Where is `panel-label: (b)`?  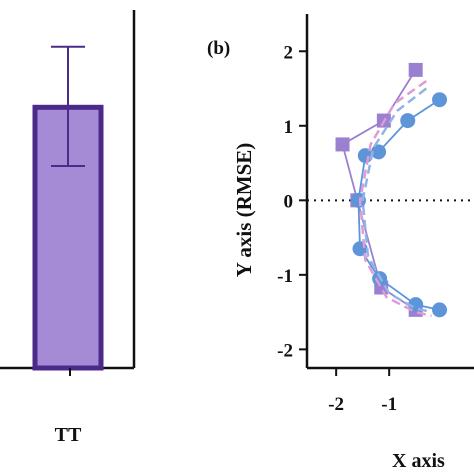 panel-label: (b) is located at coordinates (218, 48).